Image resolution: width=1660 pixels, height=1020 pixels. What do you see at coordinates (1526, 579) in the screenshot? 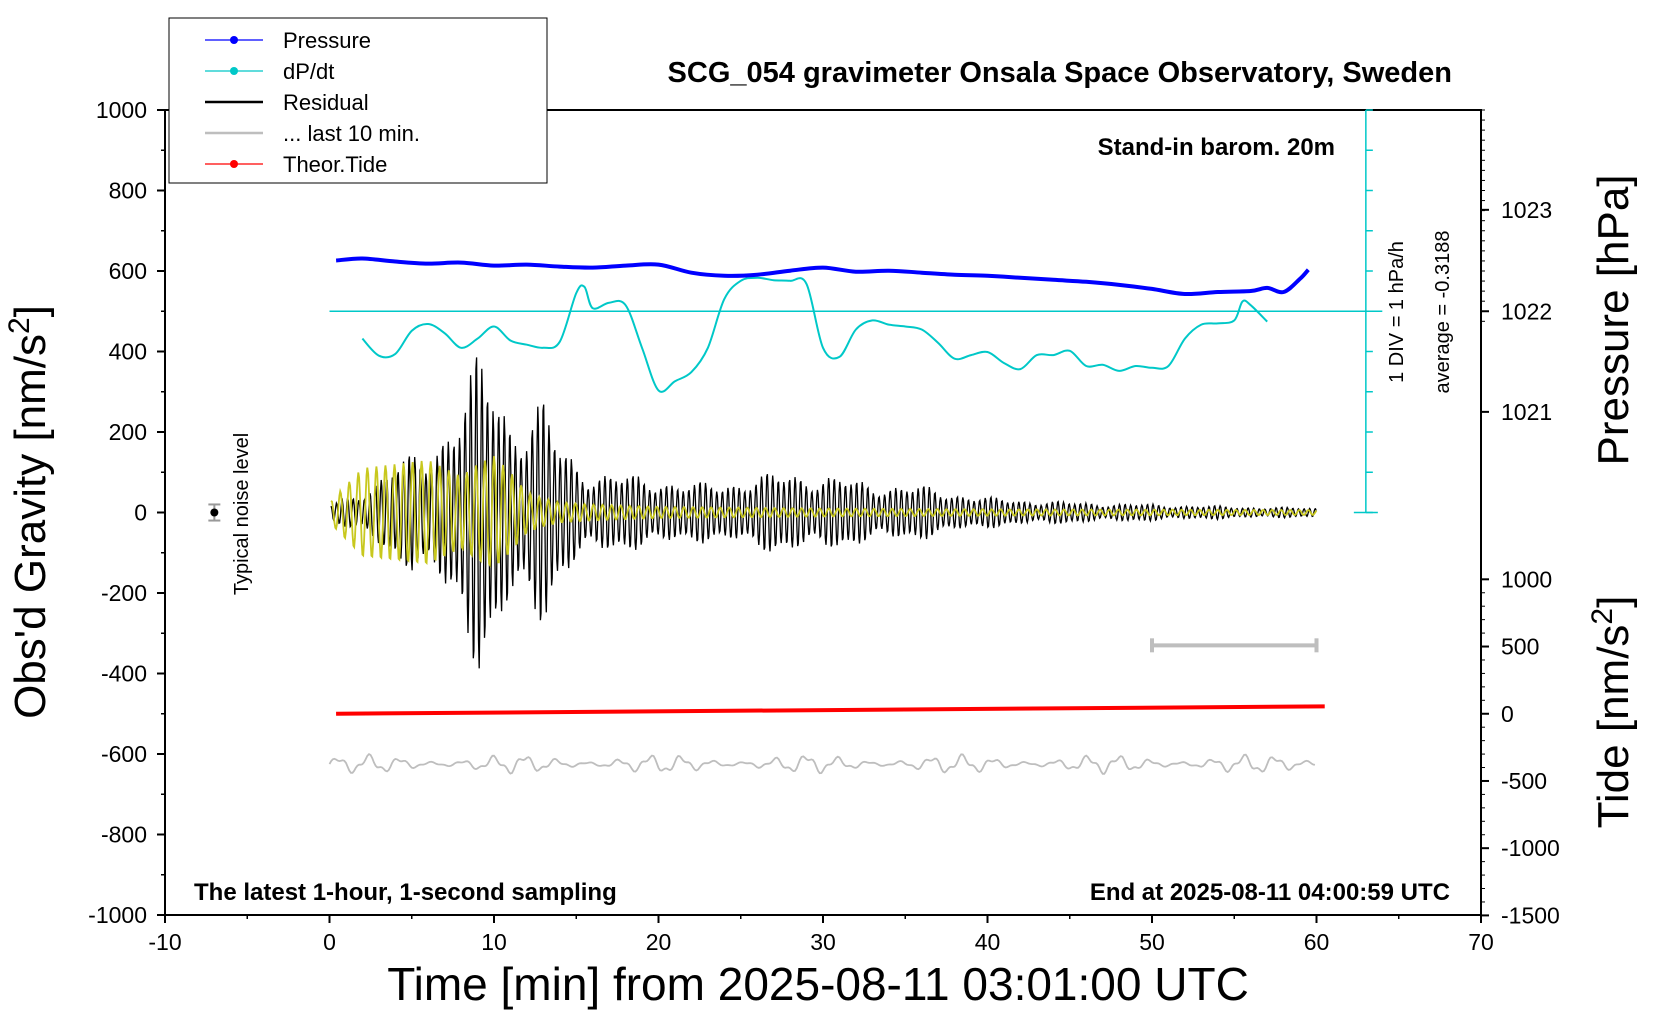
I see `tide-tick-label: 1000` at bounding box center [1526, 579].